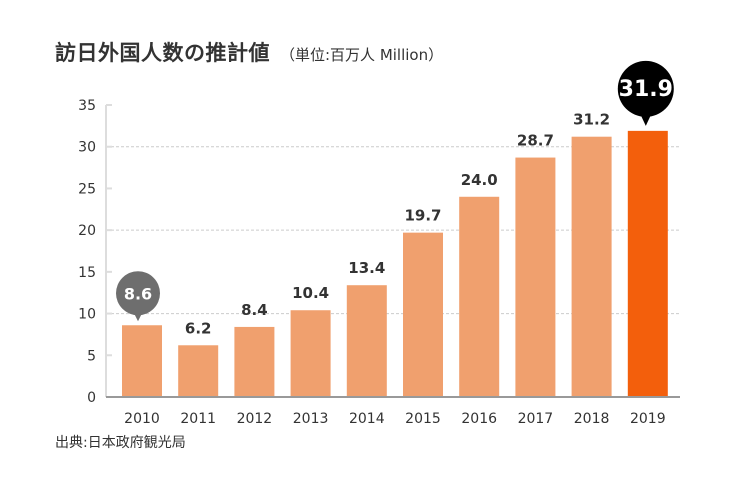 This screenshot has width=750, height=480. Describe the element at coordinates (142, 361) in the screenshot. I see `bar-2010` at that location.